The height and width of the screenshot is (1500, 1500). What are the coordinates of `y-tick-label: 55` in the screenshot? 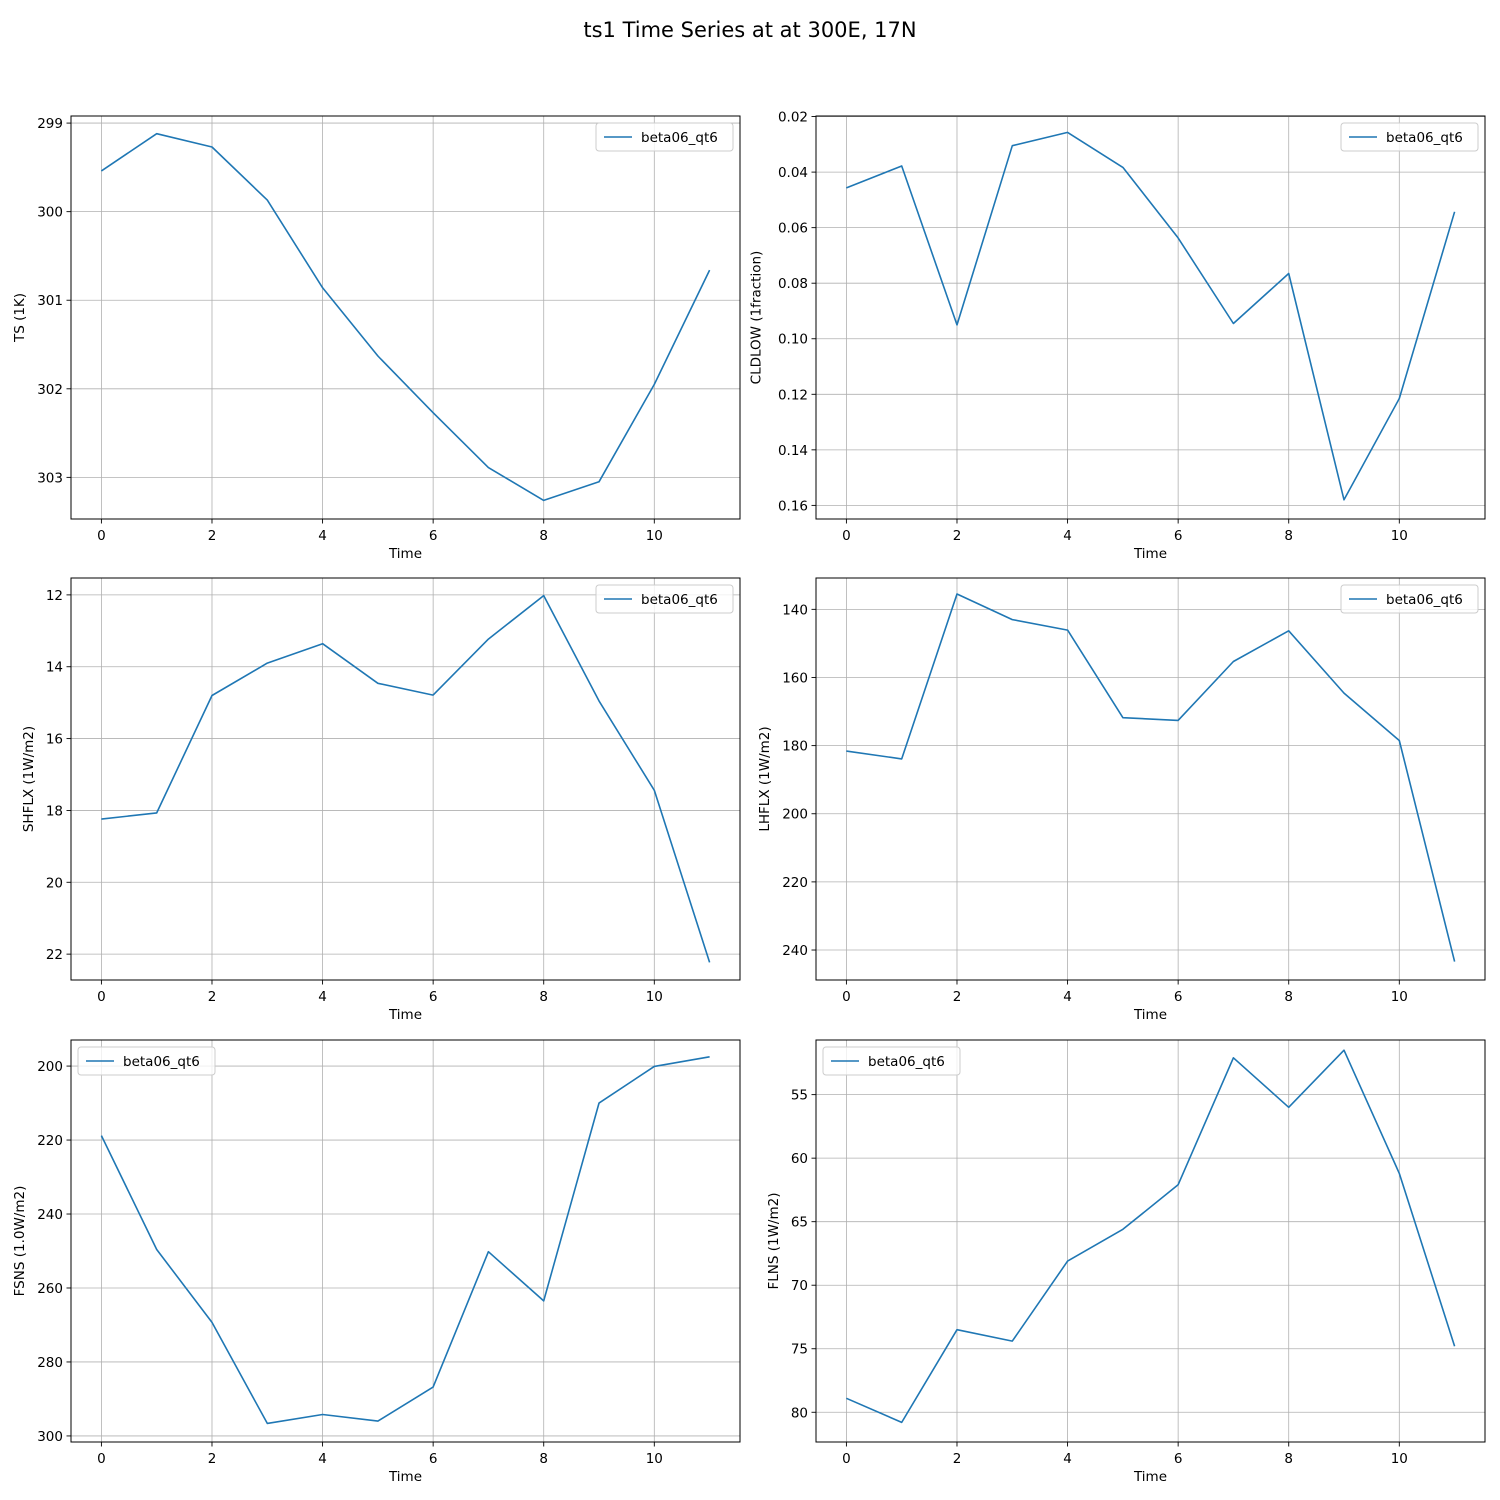 It's located at (799, 1096).